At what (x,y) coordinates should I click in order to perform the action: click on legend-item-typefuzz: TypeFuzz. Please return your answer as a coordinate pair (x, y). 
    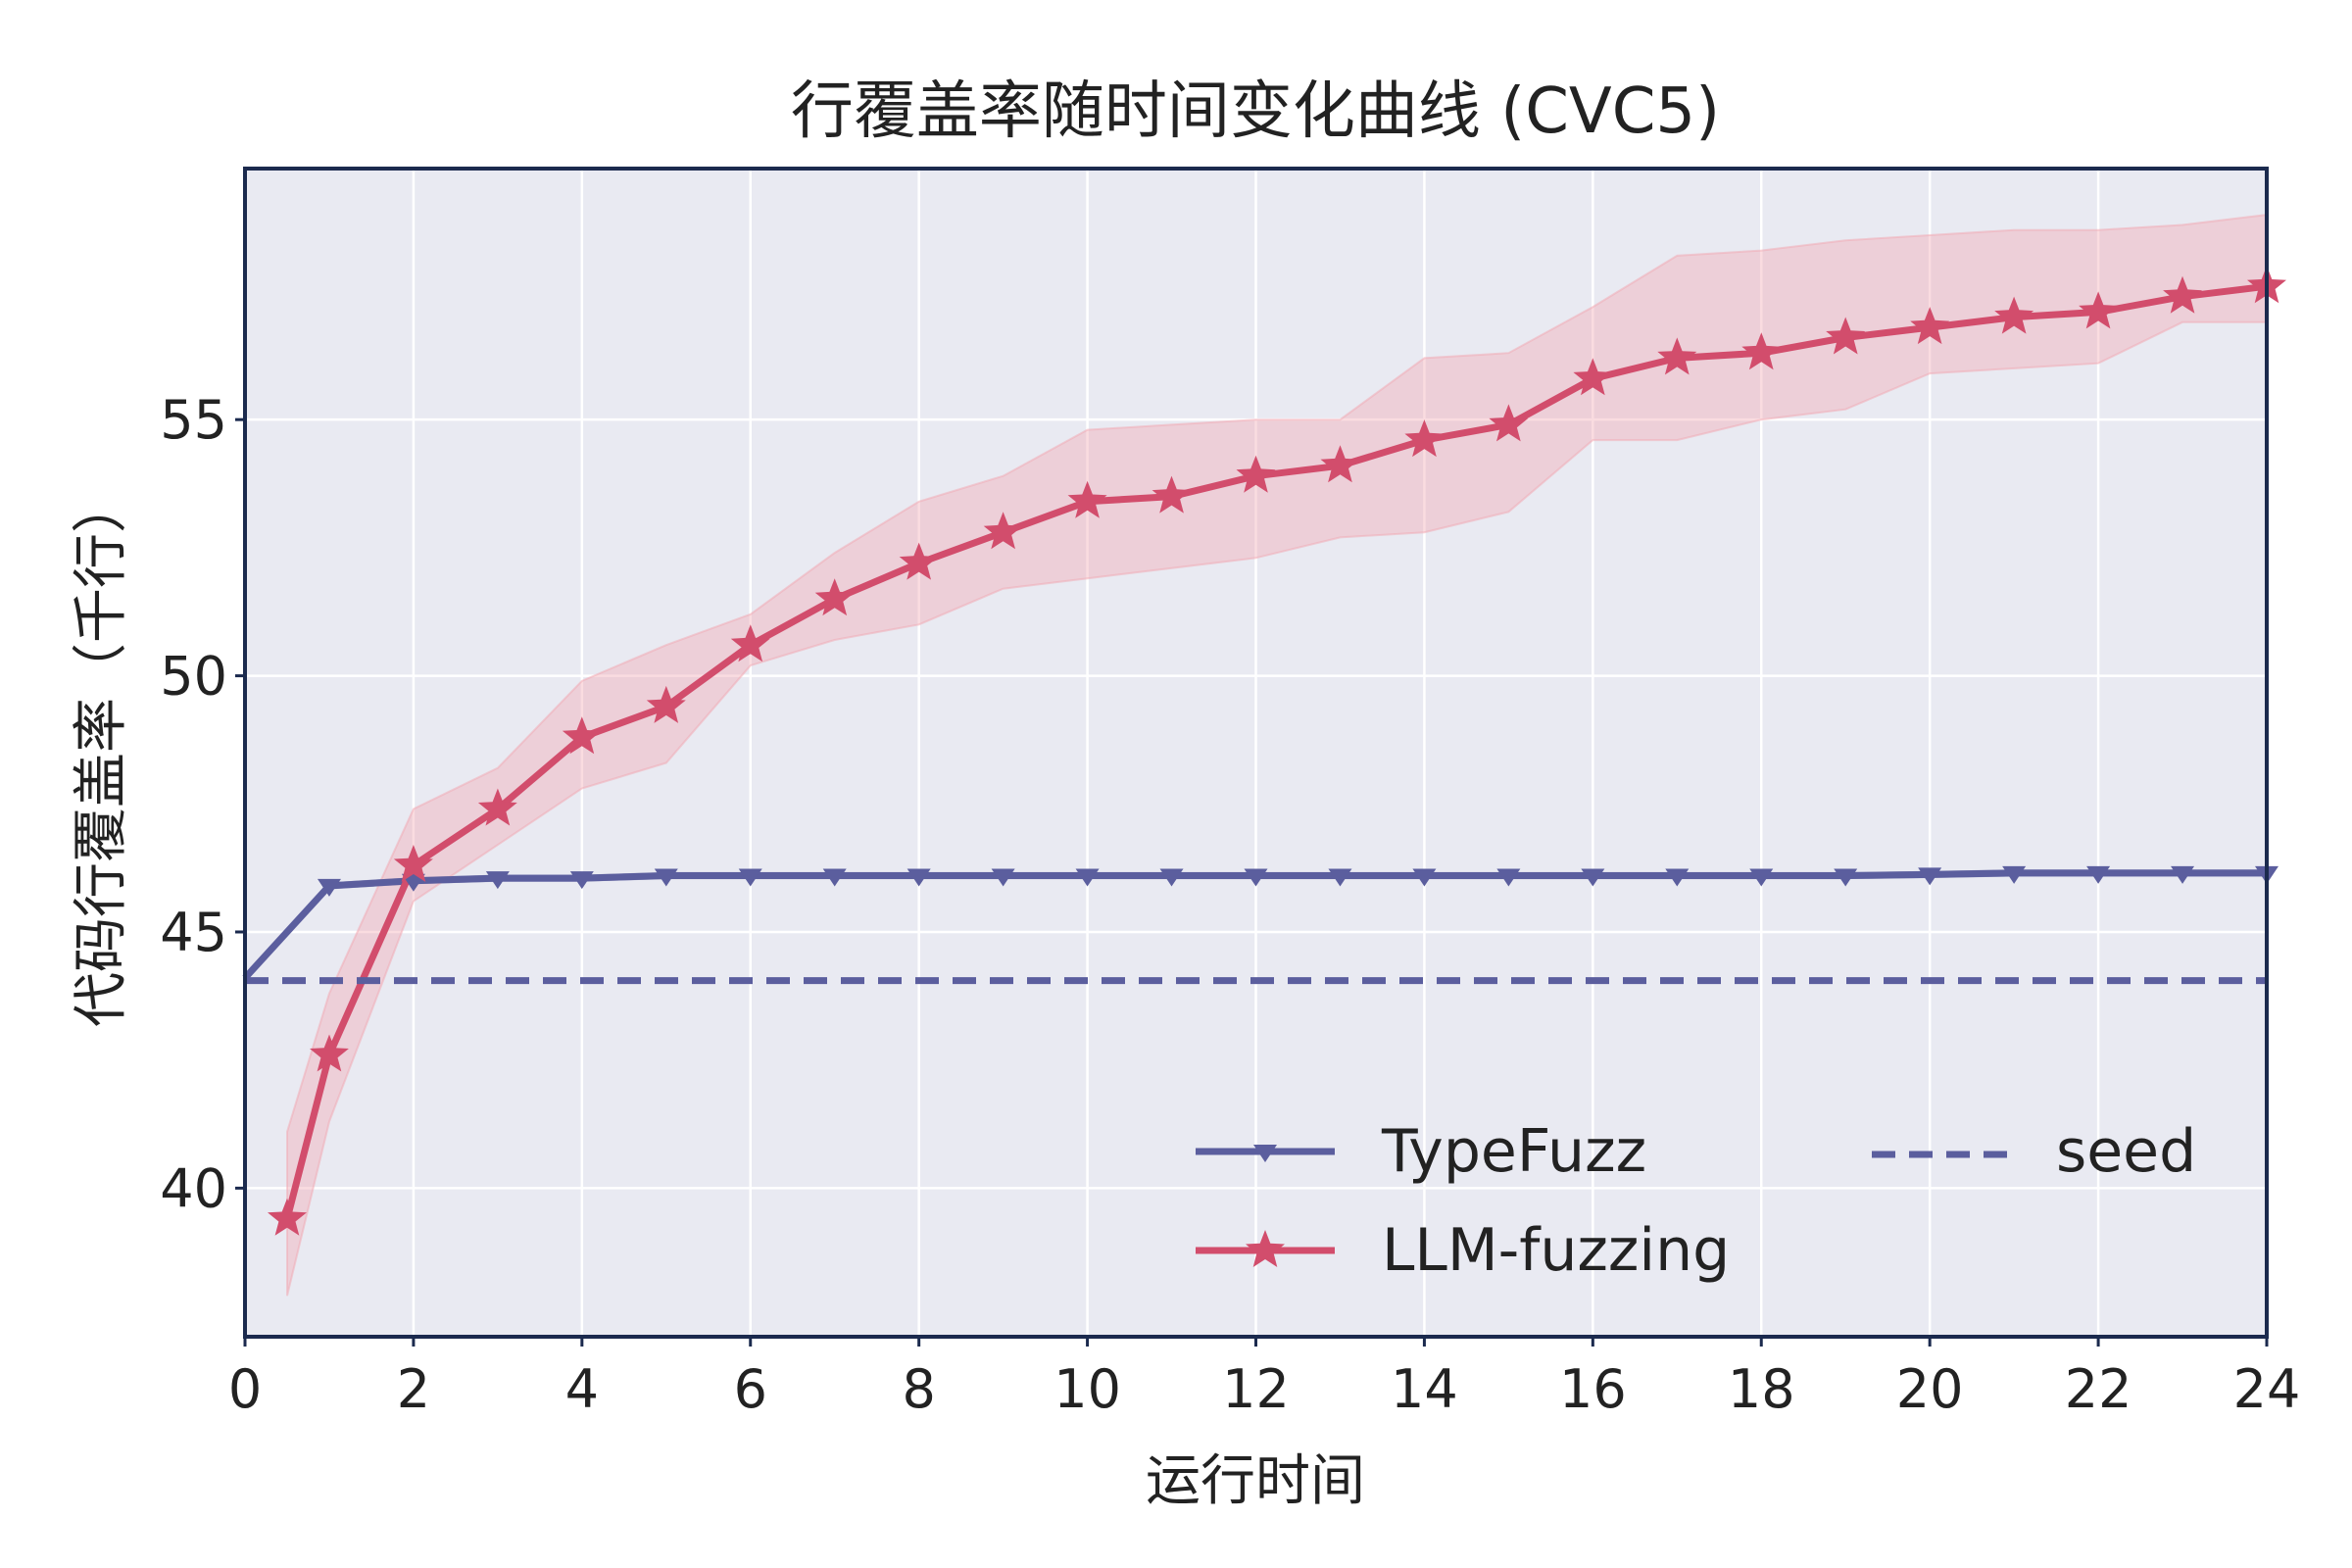
    Looking at the image, I should click on (1421, 1151).